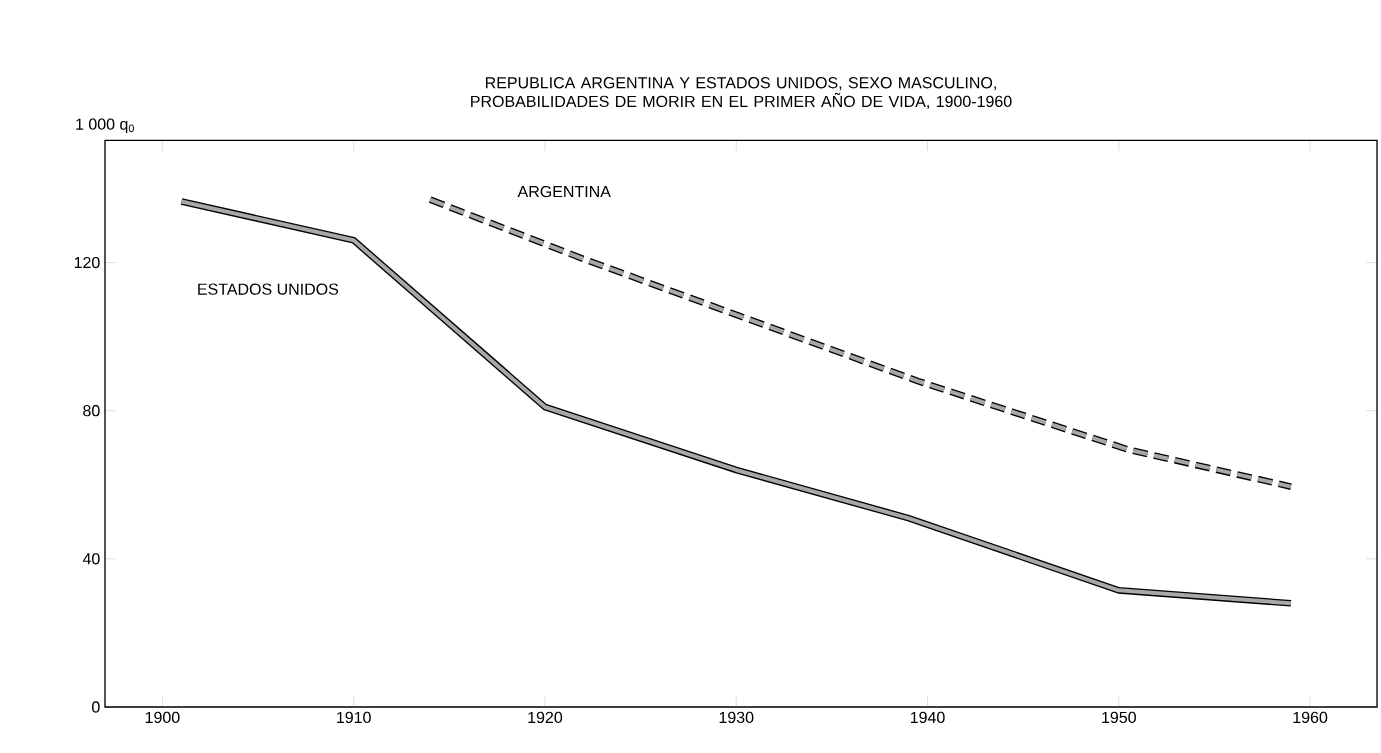 The width and height of the screenshot is (1381, 753). Describe the element at coordinates (105, 125) in the screenshot. I see `y-axis-title: 1 000 q$_{0}$` at that location.